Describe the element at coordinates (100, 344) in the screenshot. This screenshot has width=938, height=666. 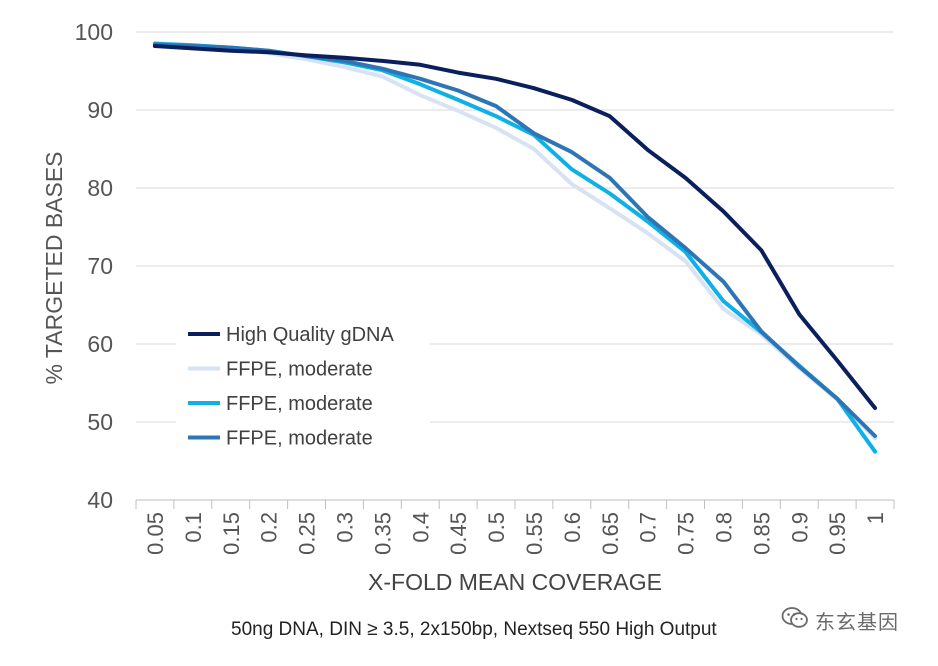
I see `y-tick-label: 60` at that location.